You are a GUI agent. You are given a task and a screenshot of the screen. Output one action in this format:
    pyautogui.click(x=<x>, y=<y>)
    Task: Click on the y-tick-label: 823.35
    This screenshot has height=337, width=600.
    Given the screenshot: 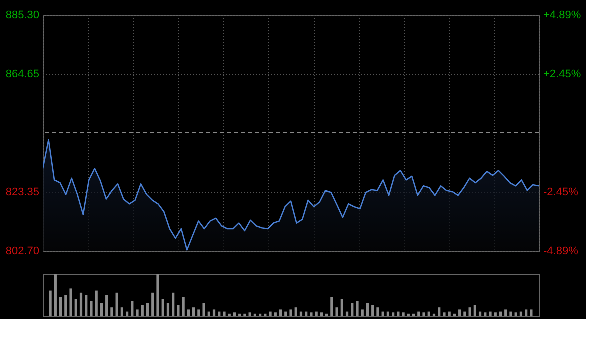 What is the action you would take?
    pyautogui.click(x=23, y=192)
    